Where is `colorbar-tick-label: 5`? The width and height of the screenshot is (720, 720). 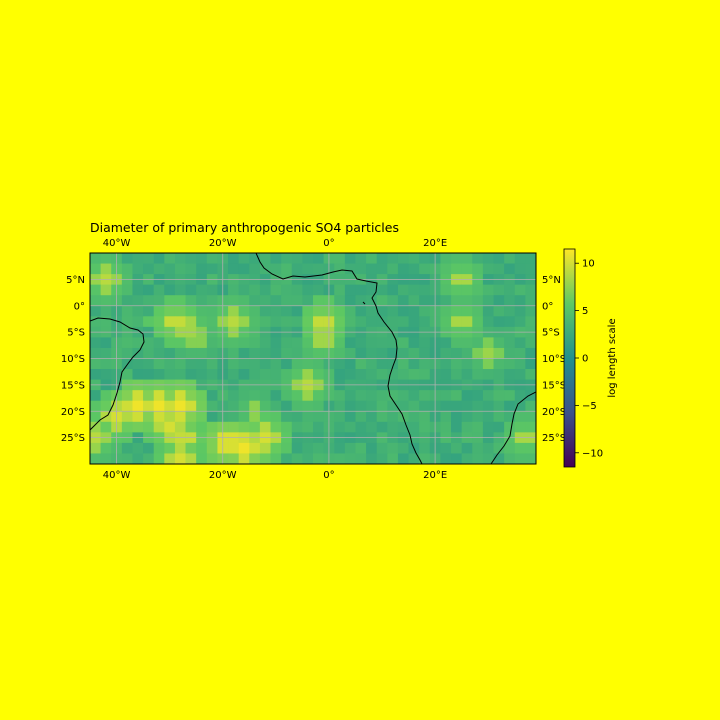
colorbar-tick-label: 5 is located at coordinates (585, 311).